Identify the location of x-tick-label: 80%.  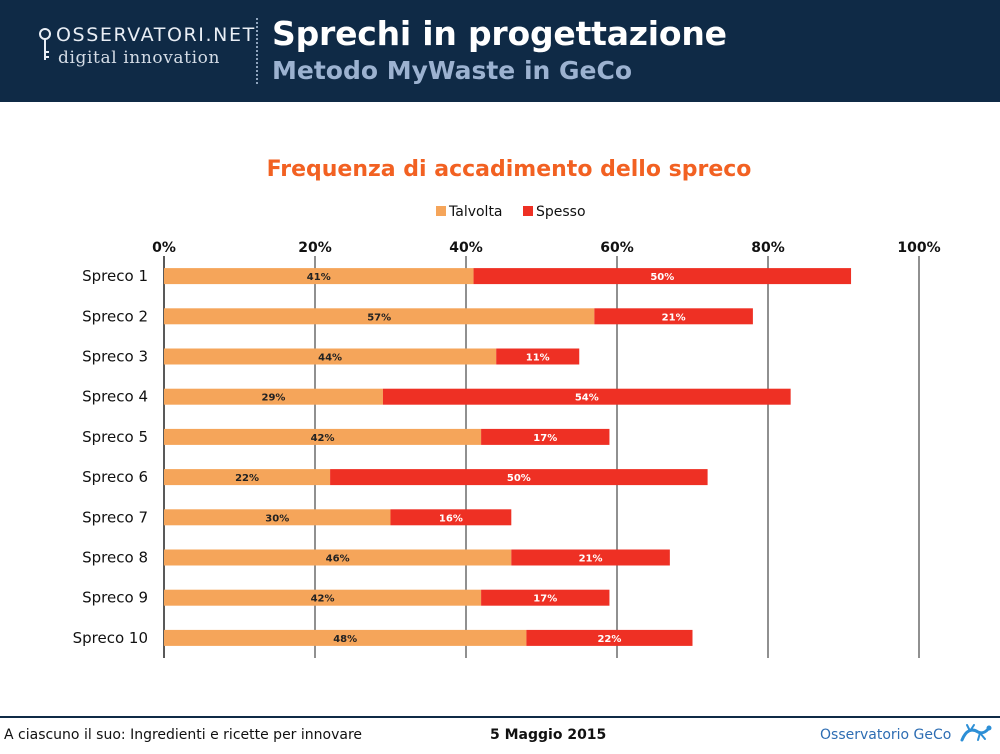
(768, 248).